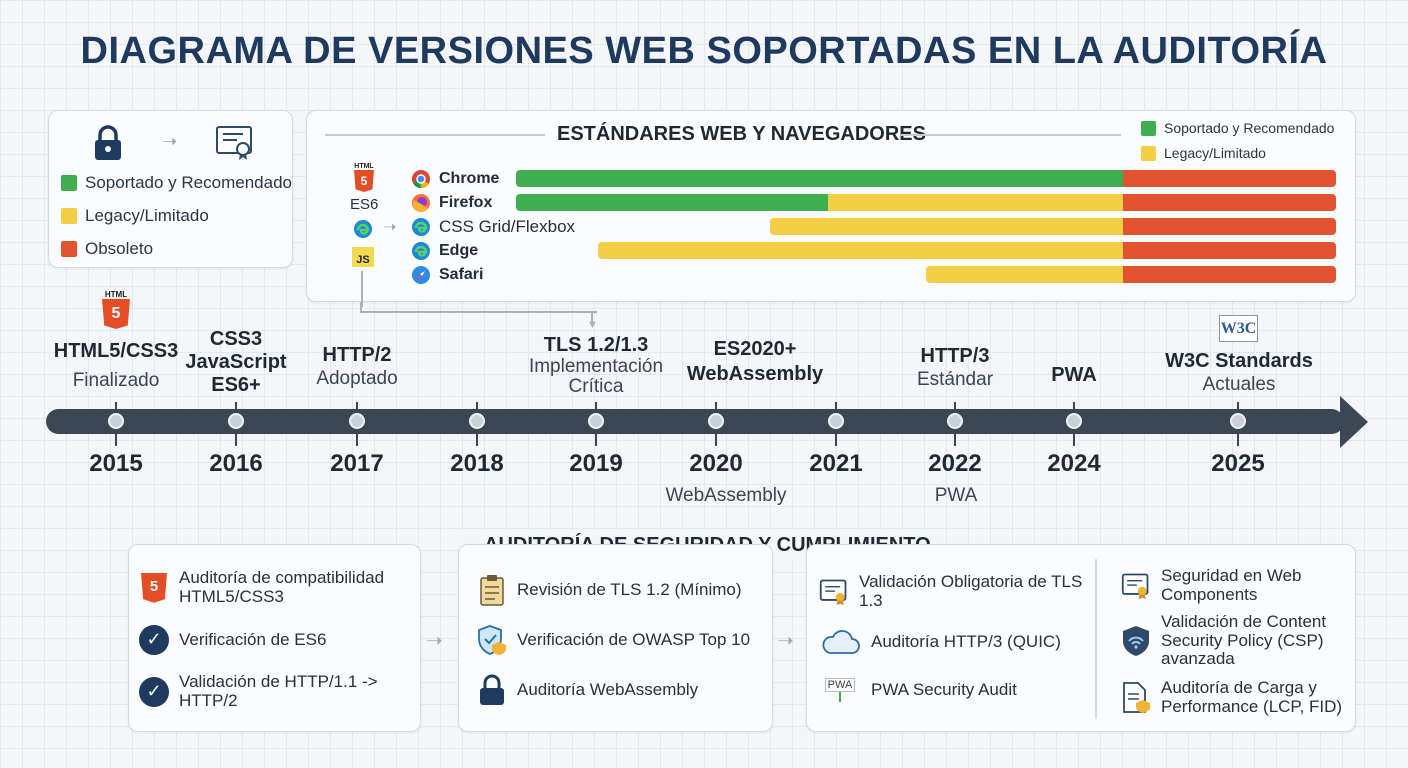 This screenshot has width=1408, height=768. I want to click on year-label: 2022, so click(955, 463).